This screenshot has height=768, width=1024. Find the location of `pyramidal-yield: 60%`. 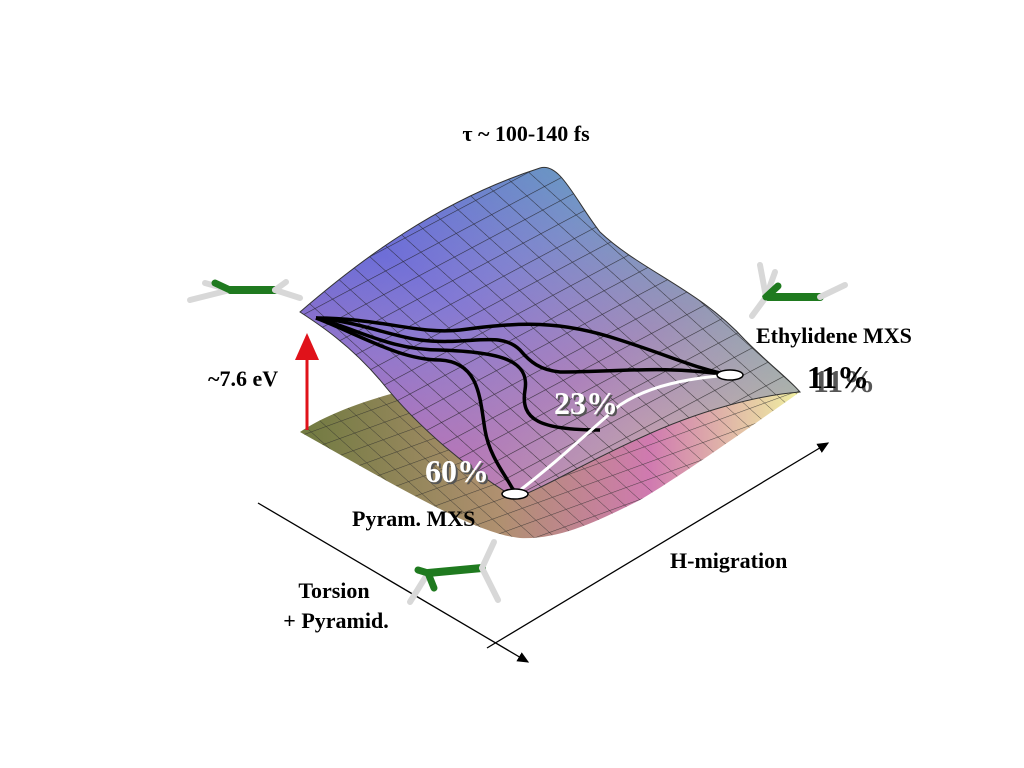

pyramidal-yield: 60% is located at coordinates (457, 471).